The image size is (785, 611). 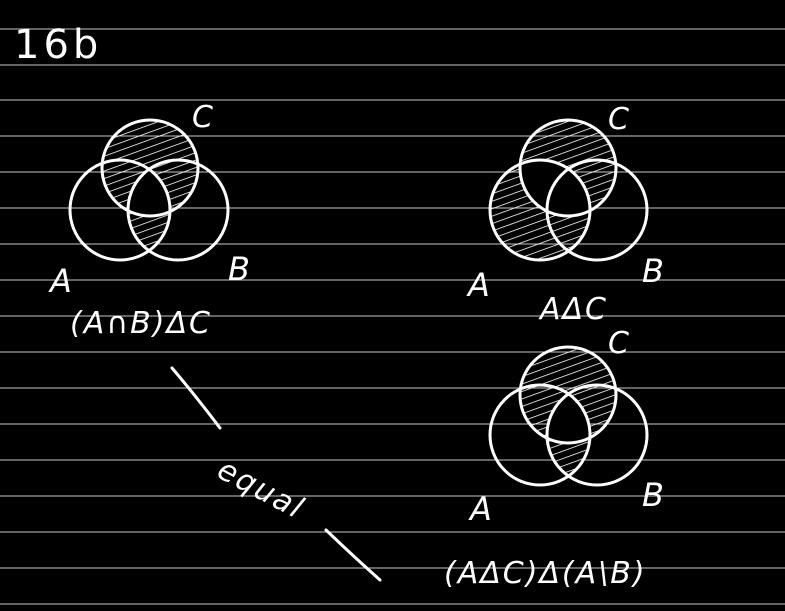 What do you see at coordinates (353, 555) in the screenshot?
I see `connector-stroke-lower` at bounding box center [353, 555].